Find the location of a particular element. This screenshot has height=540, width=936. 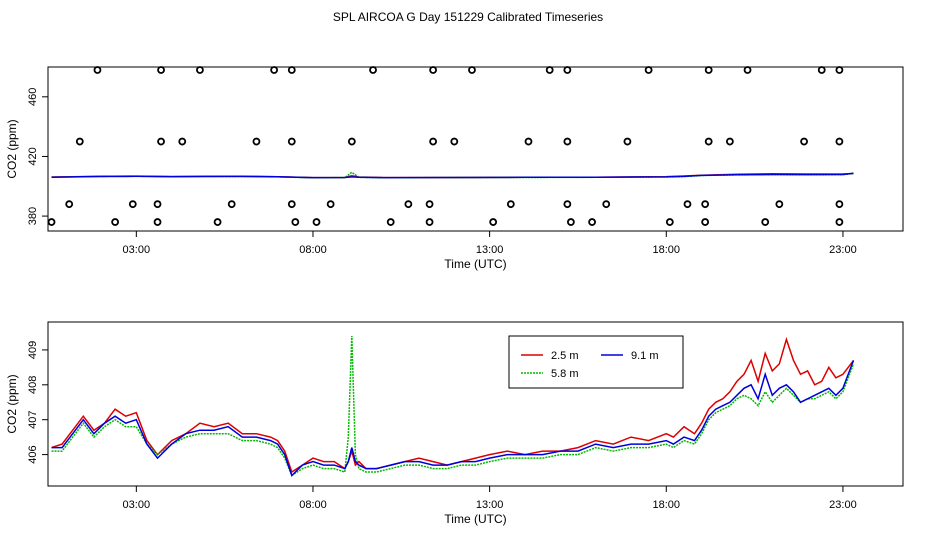

series-line-9-1-m is located at coordinates (452, 175).